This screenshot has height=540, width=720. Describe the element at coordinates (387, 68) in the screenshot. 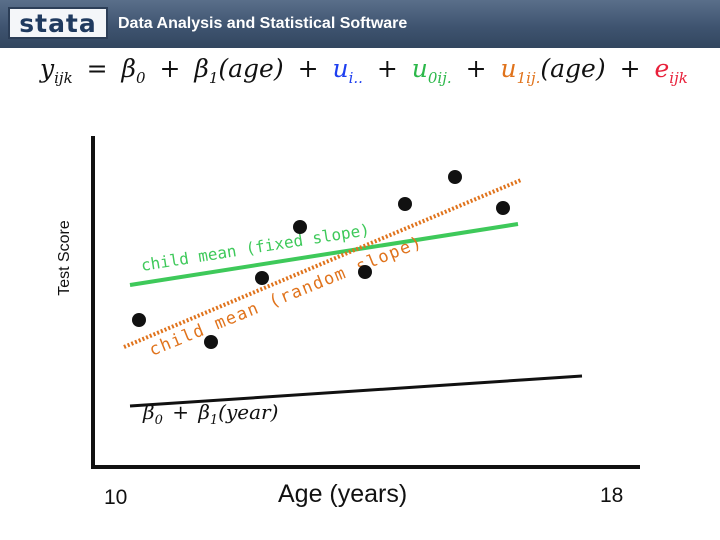

I see `eq-plus-3: +` at that location.